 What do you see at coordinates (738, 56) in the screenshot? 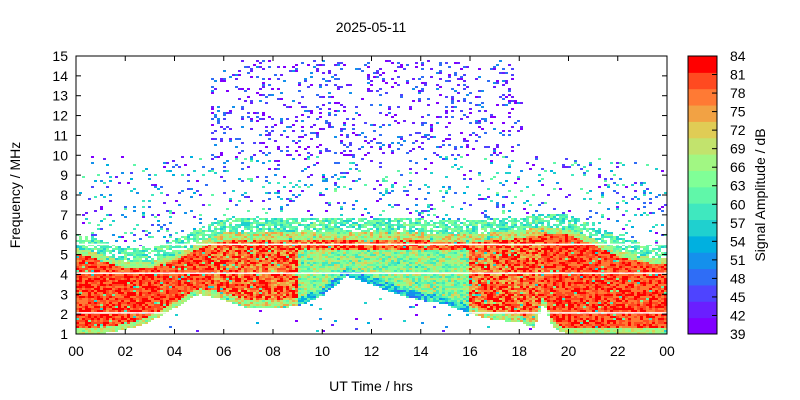
I see `colorbar-tick-label: 84` at bounding box center [738, 56].